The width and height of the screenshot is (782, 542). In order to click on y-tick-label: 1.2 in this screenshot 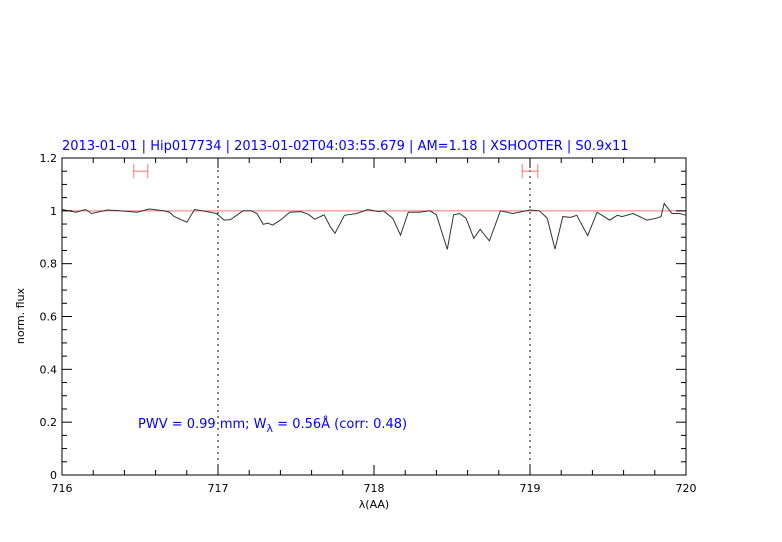, I will do `click(49, 158)`.